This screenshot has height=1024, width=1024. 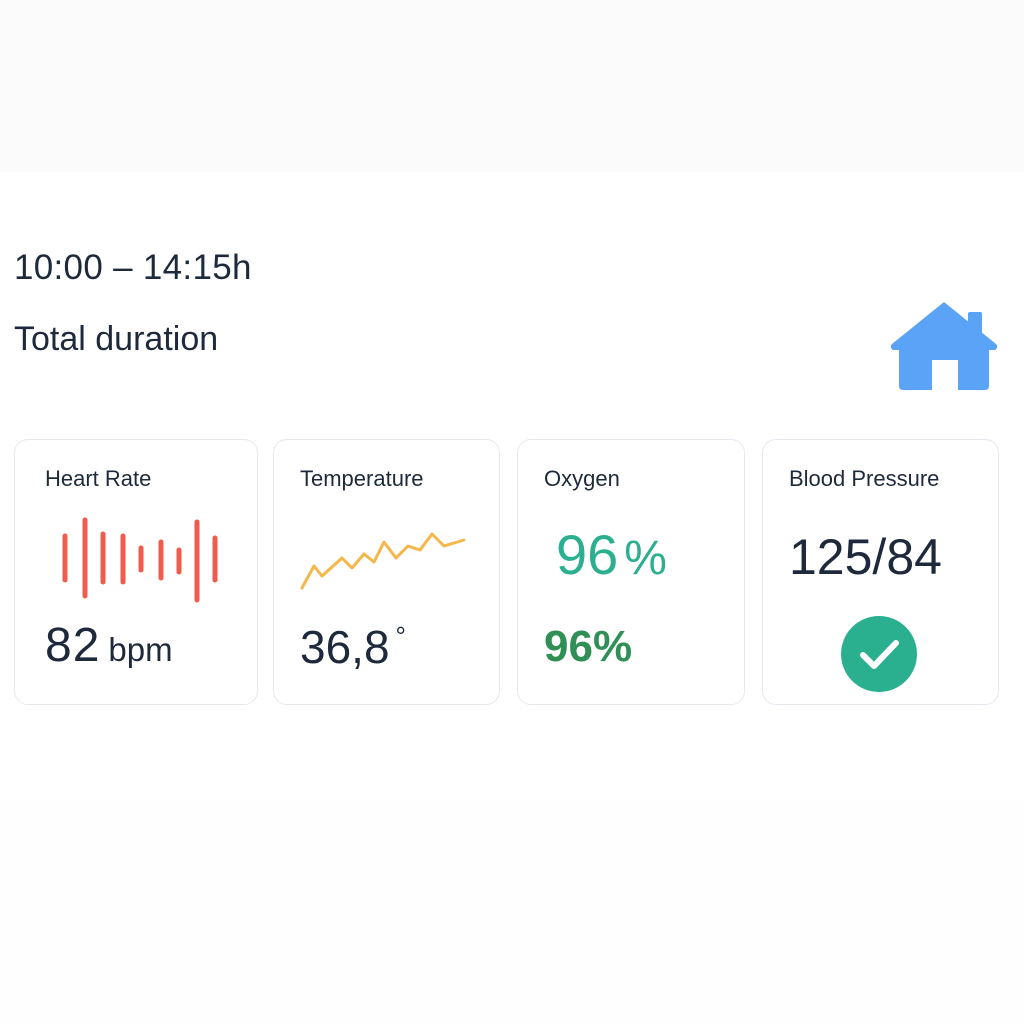 I want to click on oxygen-title: Oxygen, so click(x=582, y=478).